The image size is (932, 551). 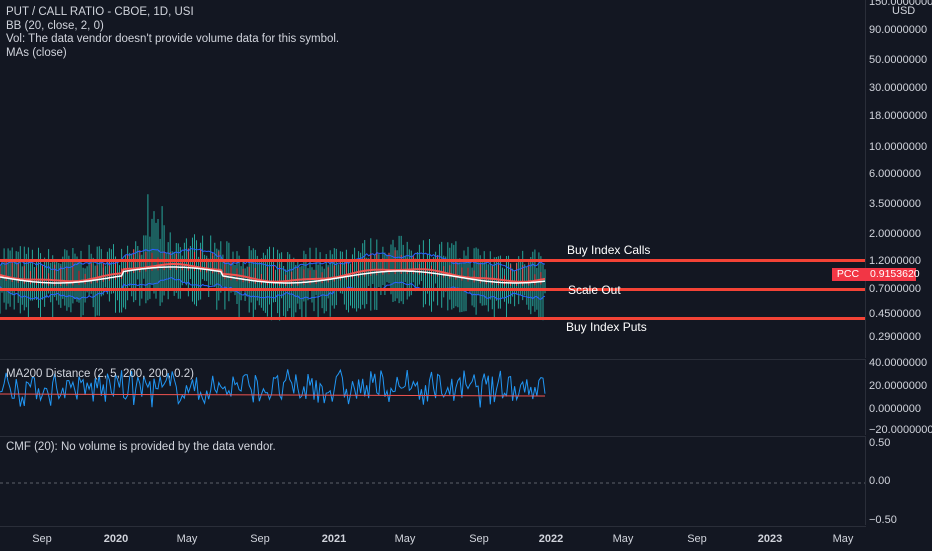 What do you see at coordinates (880, 443) in the screenshot?
I see `axis-tick: 0.50` at bounding box center [880, 443].